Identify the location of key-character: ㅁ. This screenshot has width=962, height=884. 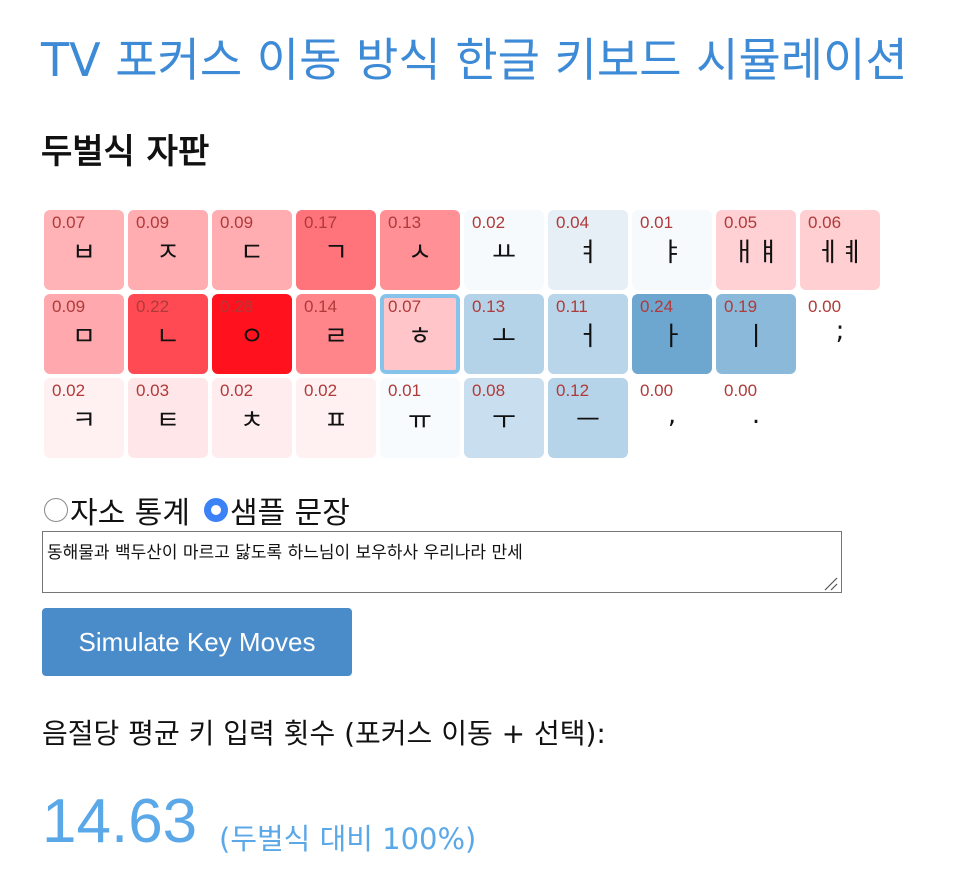
(84, 337).